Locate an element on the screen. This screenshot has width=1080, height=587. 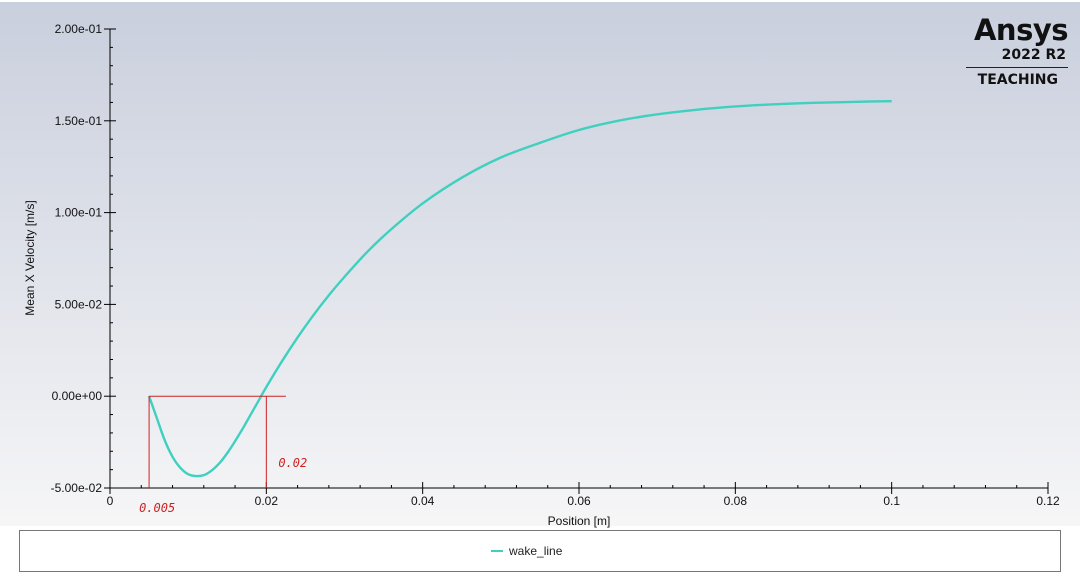
x-tick-label: 0.1 is located at coordinates (891, 501).